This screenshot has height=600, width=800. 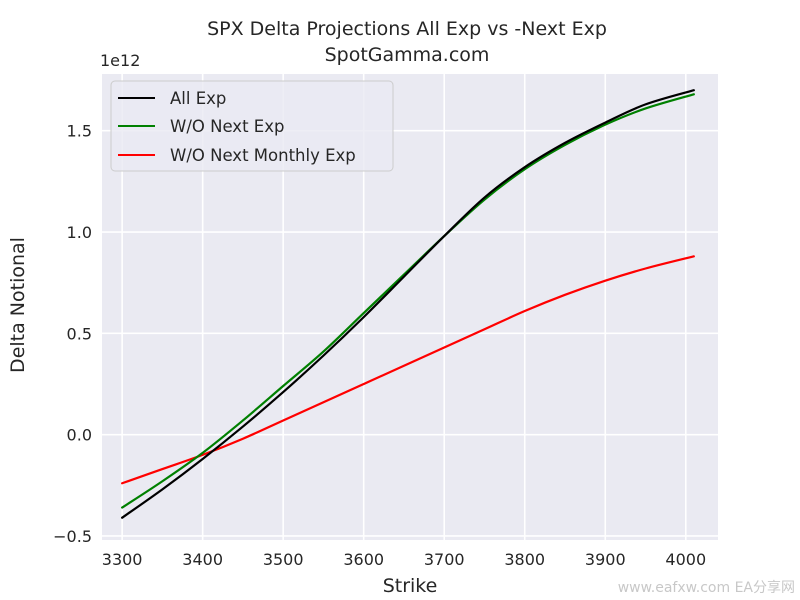 I want to click on y-tick-label: 1.5, so click(x=79, y=131).